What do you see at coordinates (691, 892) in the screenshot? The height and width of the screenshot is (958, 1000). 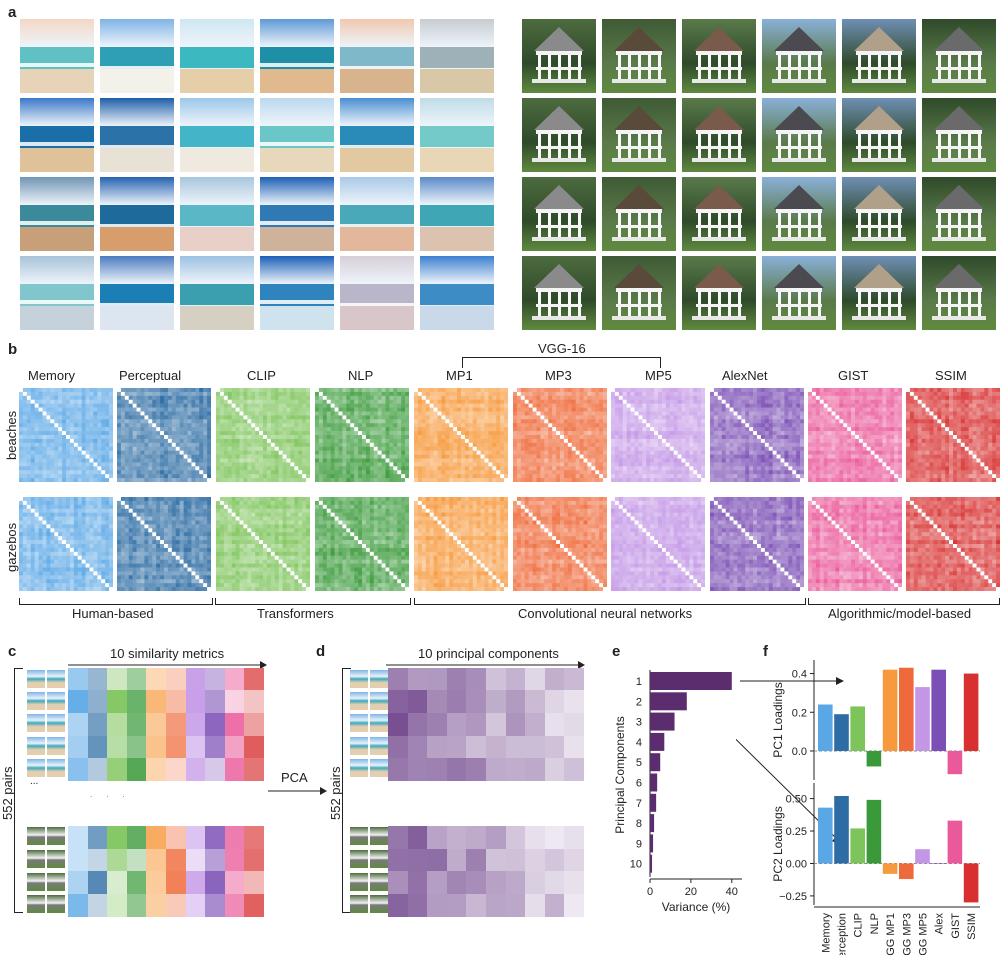 I see `variance-tick-label: 20` at bounding box center [691, 892].